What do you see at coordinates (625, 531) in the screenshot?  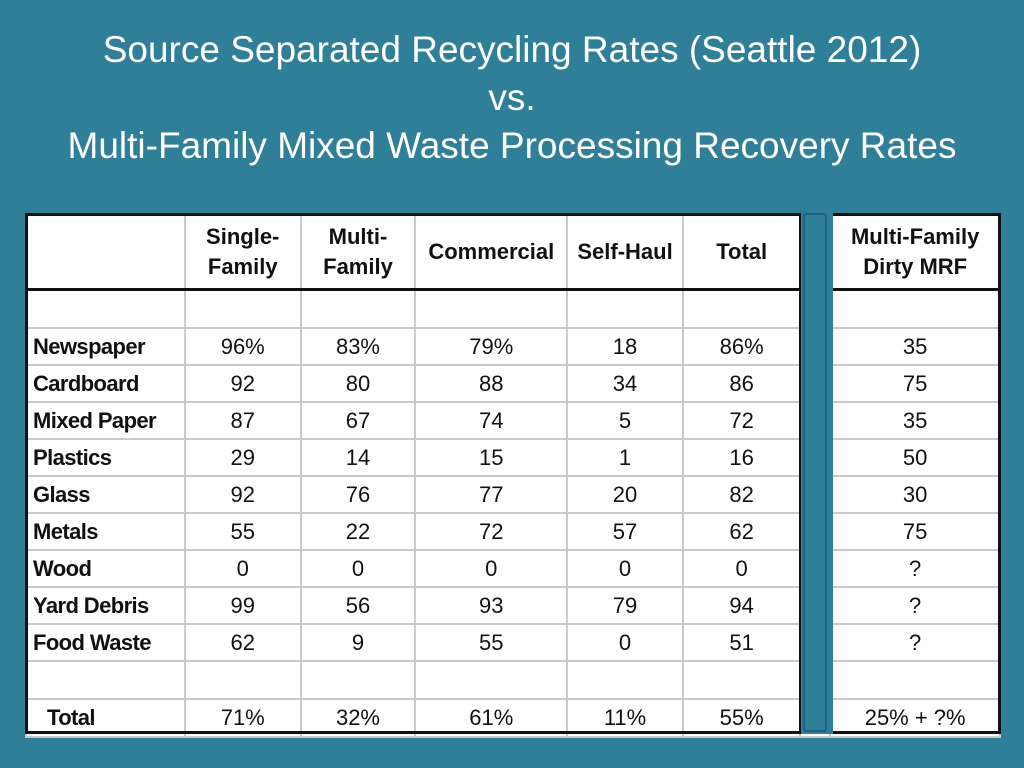 I see `value-cell: 57` at bounding box center [625, 531].